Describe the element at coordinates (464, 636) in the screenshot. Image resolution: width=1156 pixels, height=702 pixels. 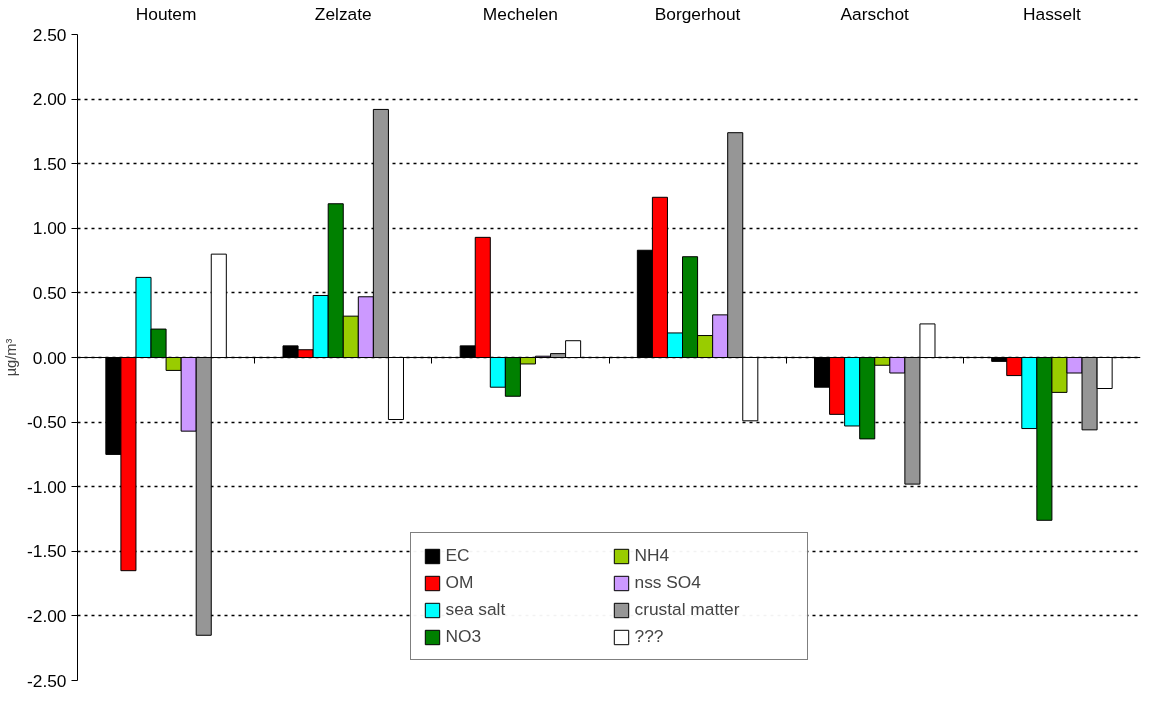
I see `legend-label: NO3` at that location.